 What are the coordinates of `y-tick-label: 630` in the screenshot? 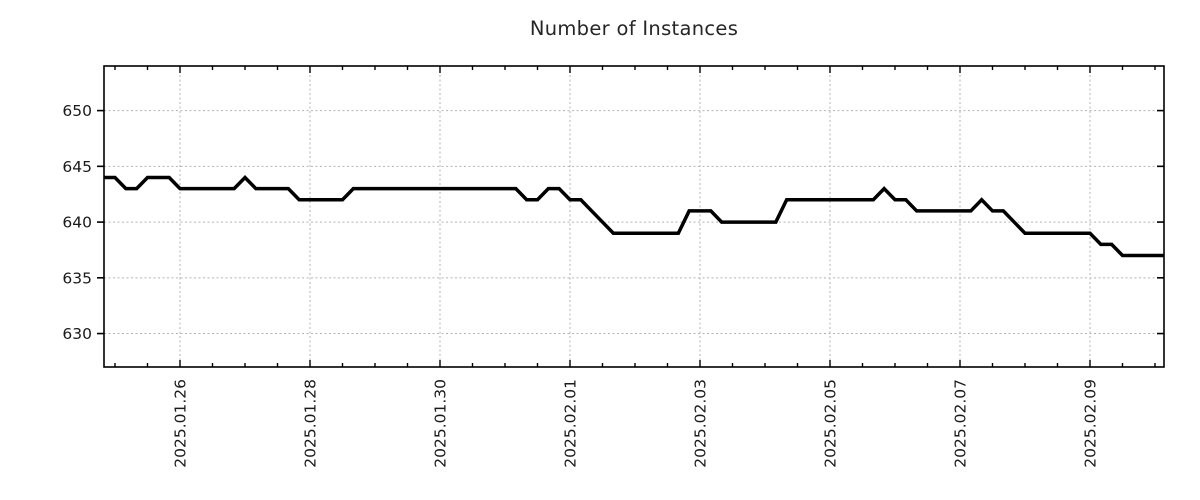 It's located at (77, 334).